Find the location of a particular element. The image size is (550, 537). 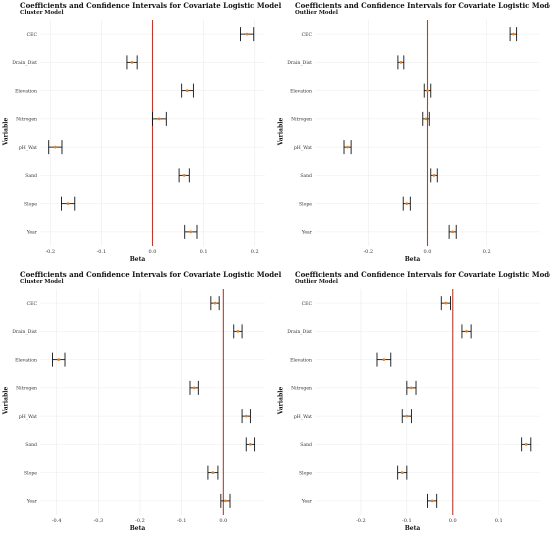

chart-subtitle: Outlier Model is located at coordinates (317, 13).